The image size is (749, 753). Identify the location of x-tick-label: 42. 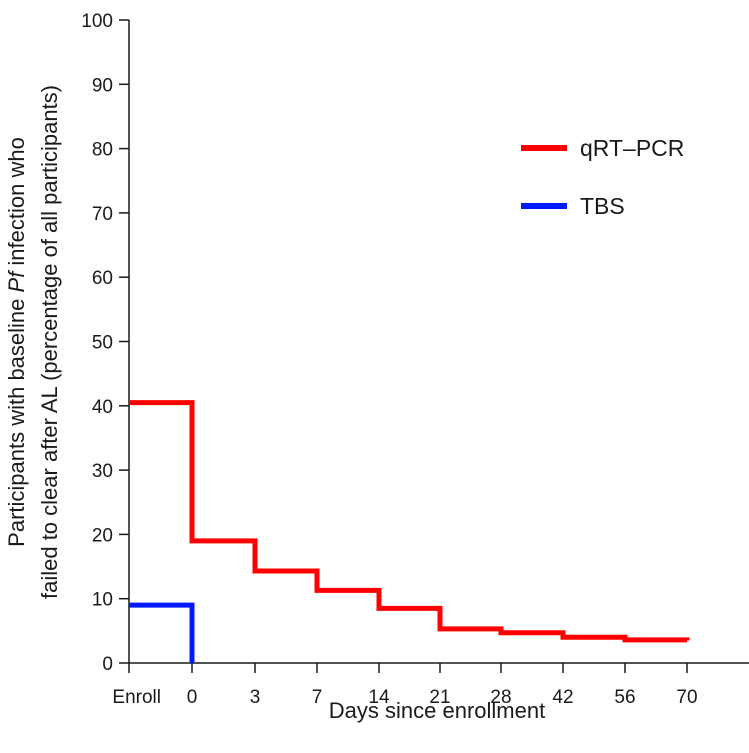
(562, 697).